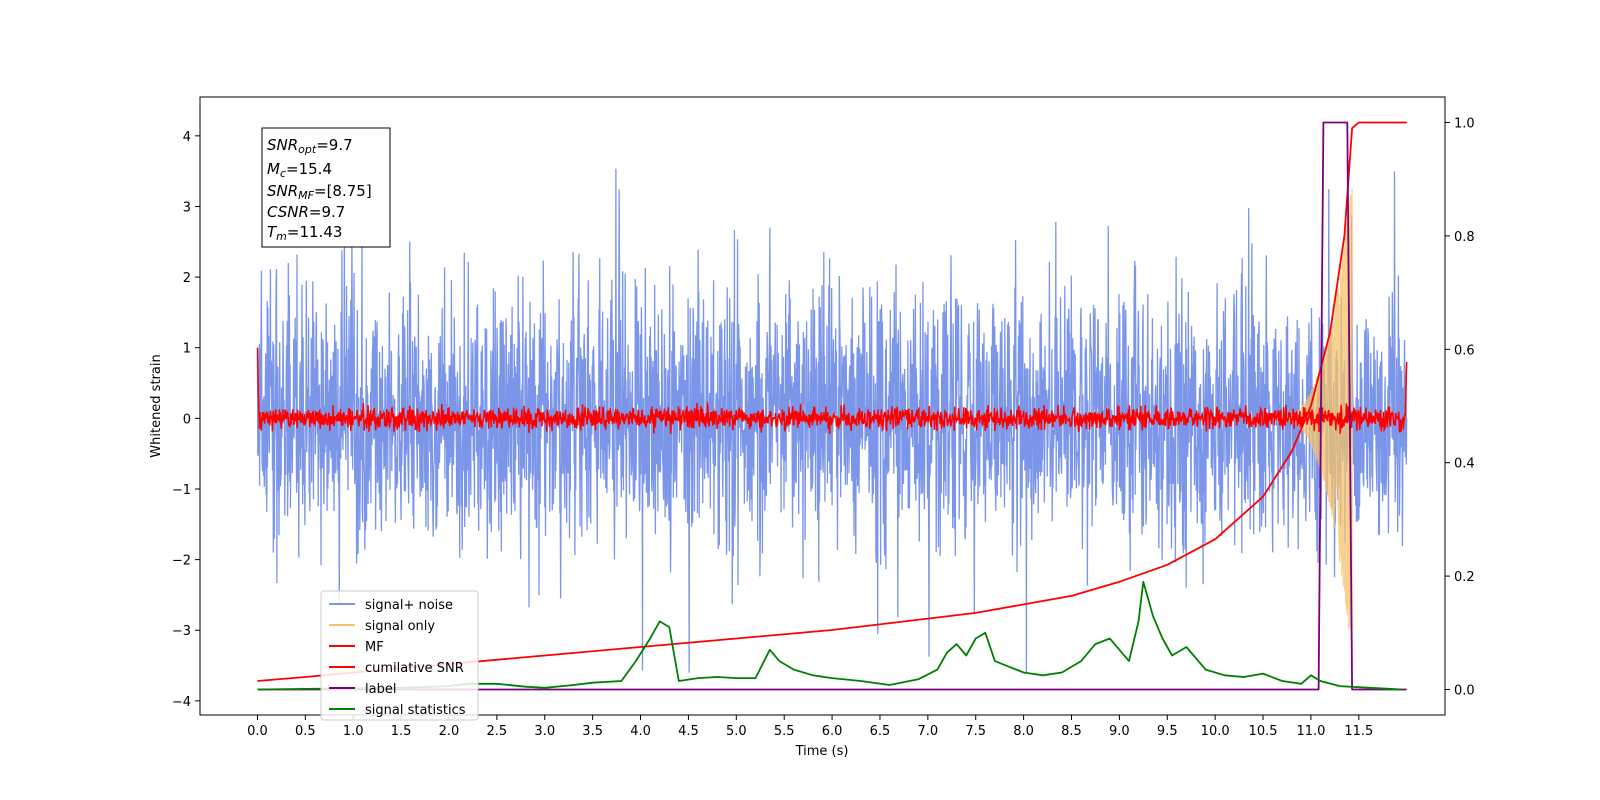 The width and height of the screenshot is (1600, 800). What do you see at coordinates (880, 731) in the screenshot?
I see `x-tick-label: 6.5` at bounding box center [880, 731].